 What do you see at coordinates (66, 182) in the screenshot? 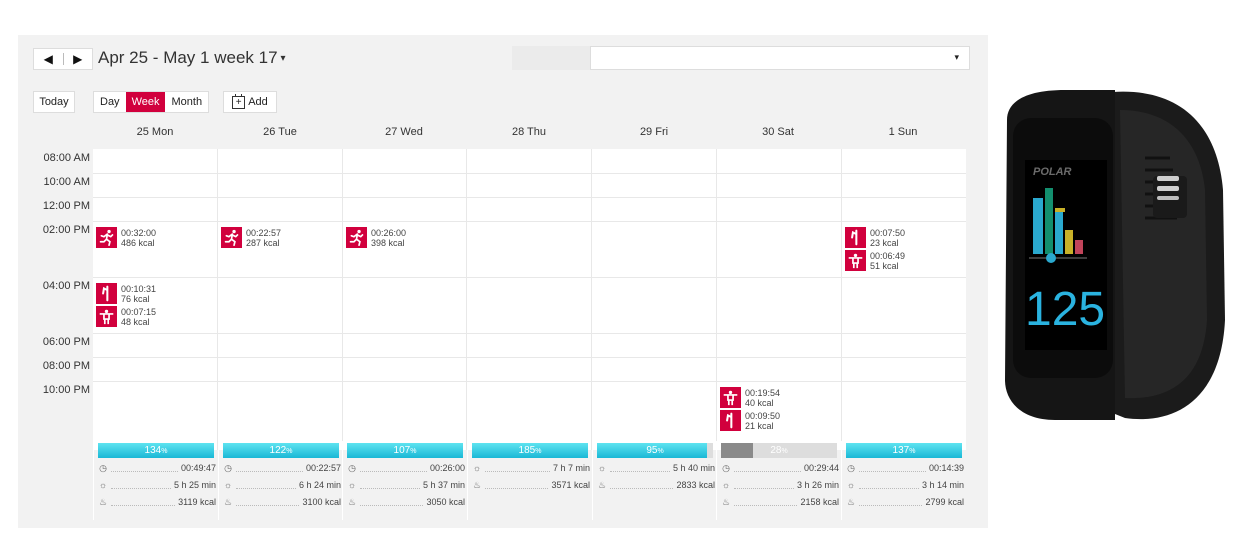
I see `time-label: 10:00 AM` at bounding box center [66, 182].